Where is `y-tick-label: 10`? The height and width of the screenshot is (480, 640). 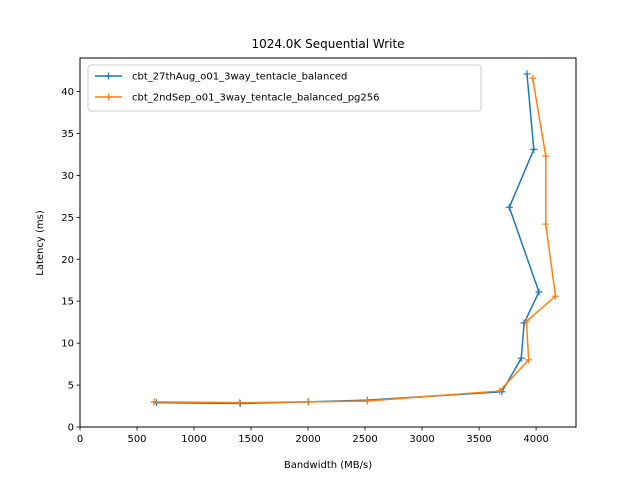 y-tick-label: 10 is located at coordinates (67, 344).